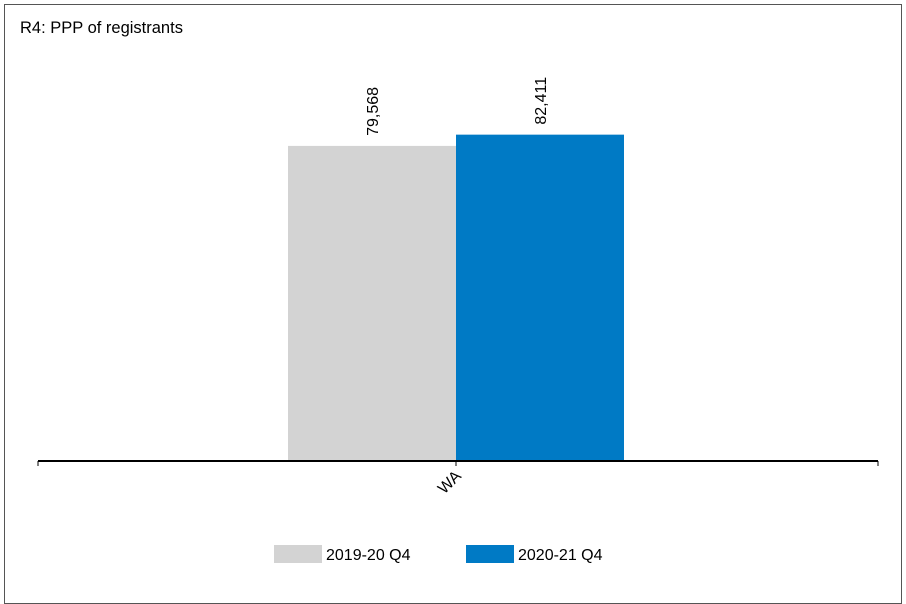 Image resolution: width=906 pixels, height=604 pixels. Describe the element at coordinates (541, 101) in the screenshot. I see `data-label: 82,411` at that location.